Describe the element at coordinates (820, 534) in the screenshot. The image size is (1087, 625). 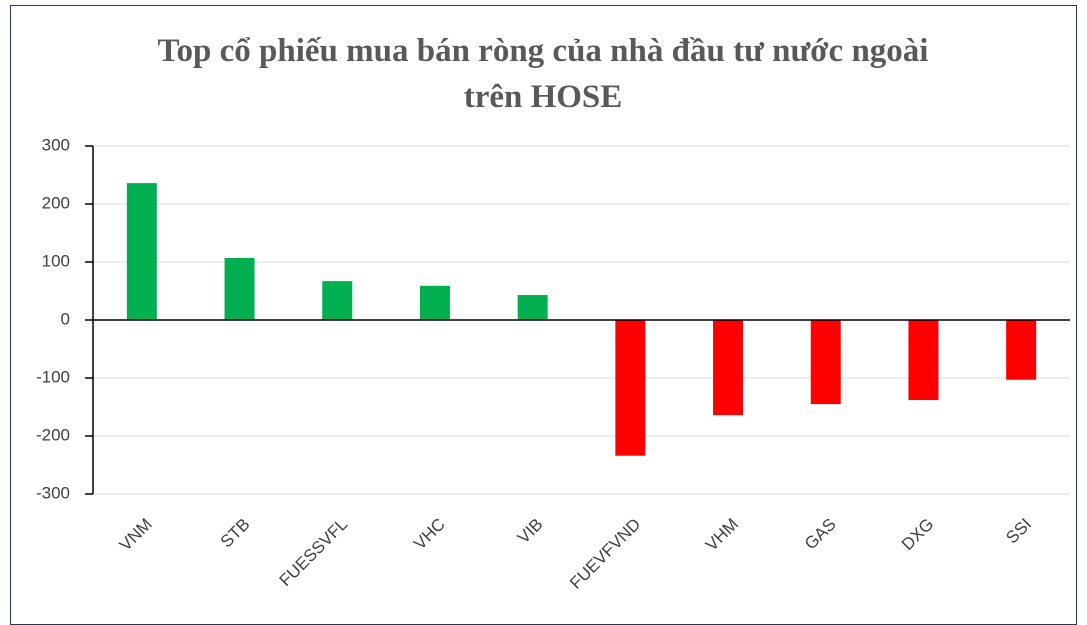
I see `x-tick-label: GAS` at that location.